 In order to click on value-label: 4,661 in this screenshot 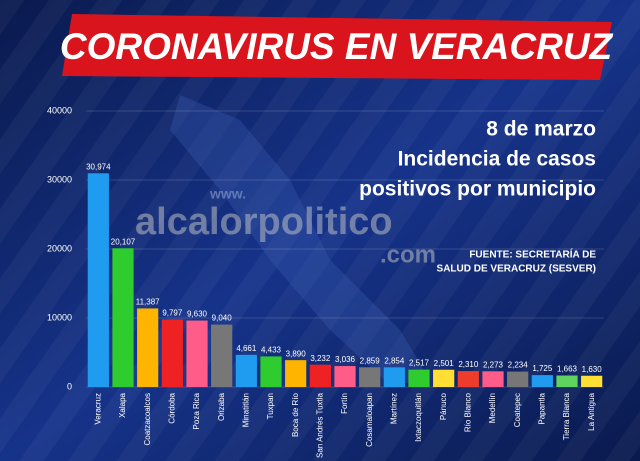, I will do `click(246, 348)`.